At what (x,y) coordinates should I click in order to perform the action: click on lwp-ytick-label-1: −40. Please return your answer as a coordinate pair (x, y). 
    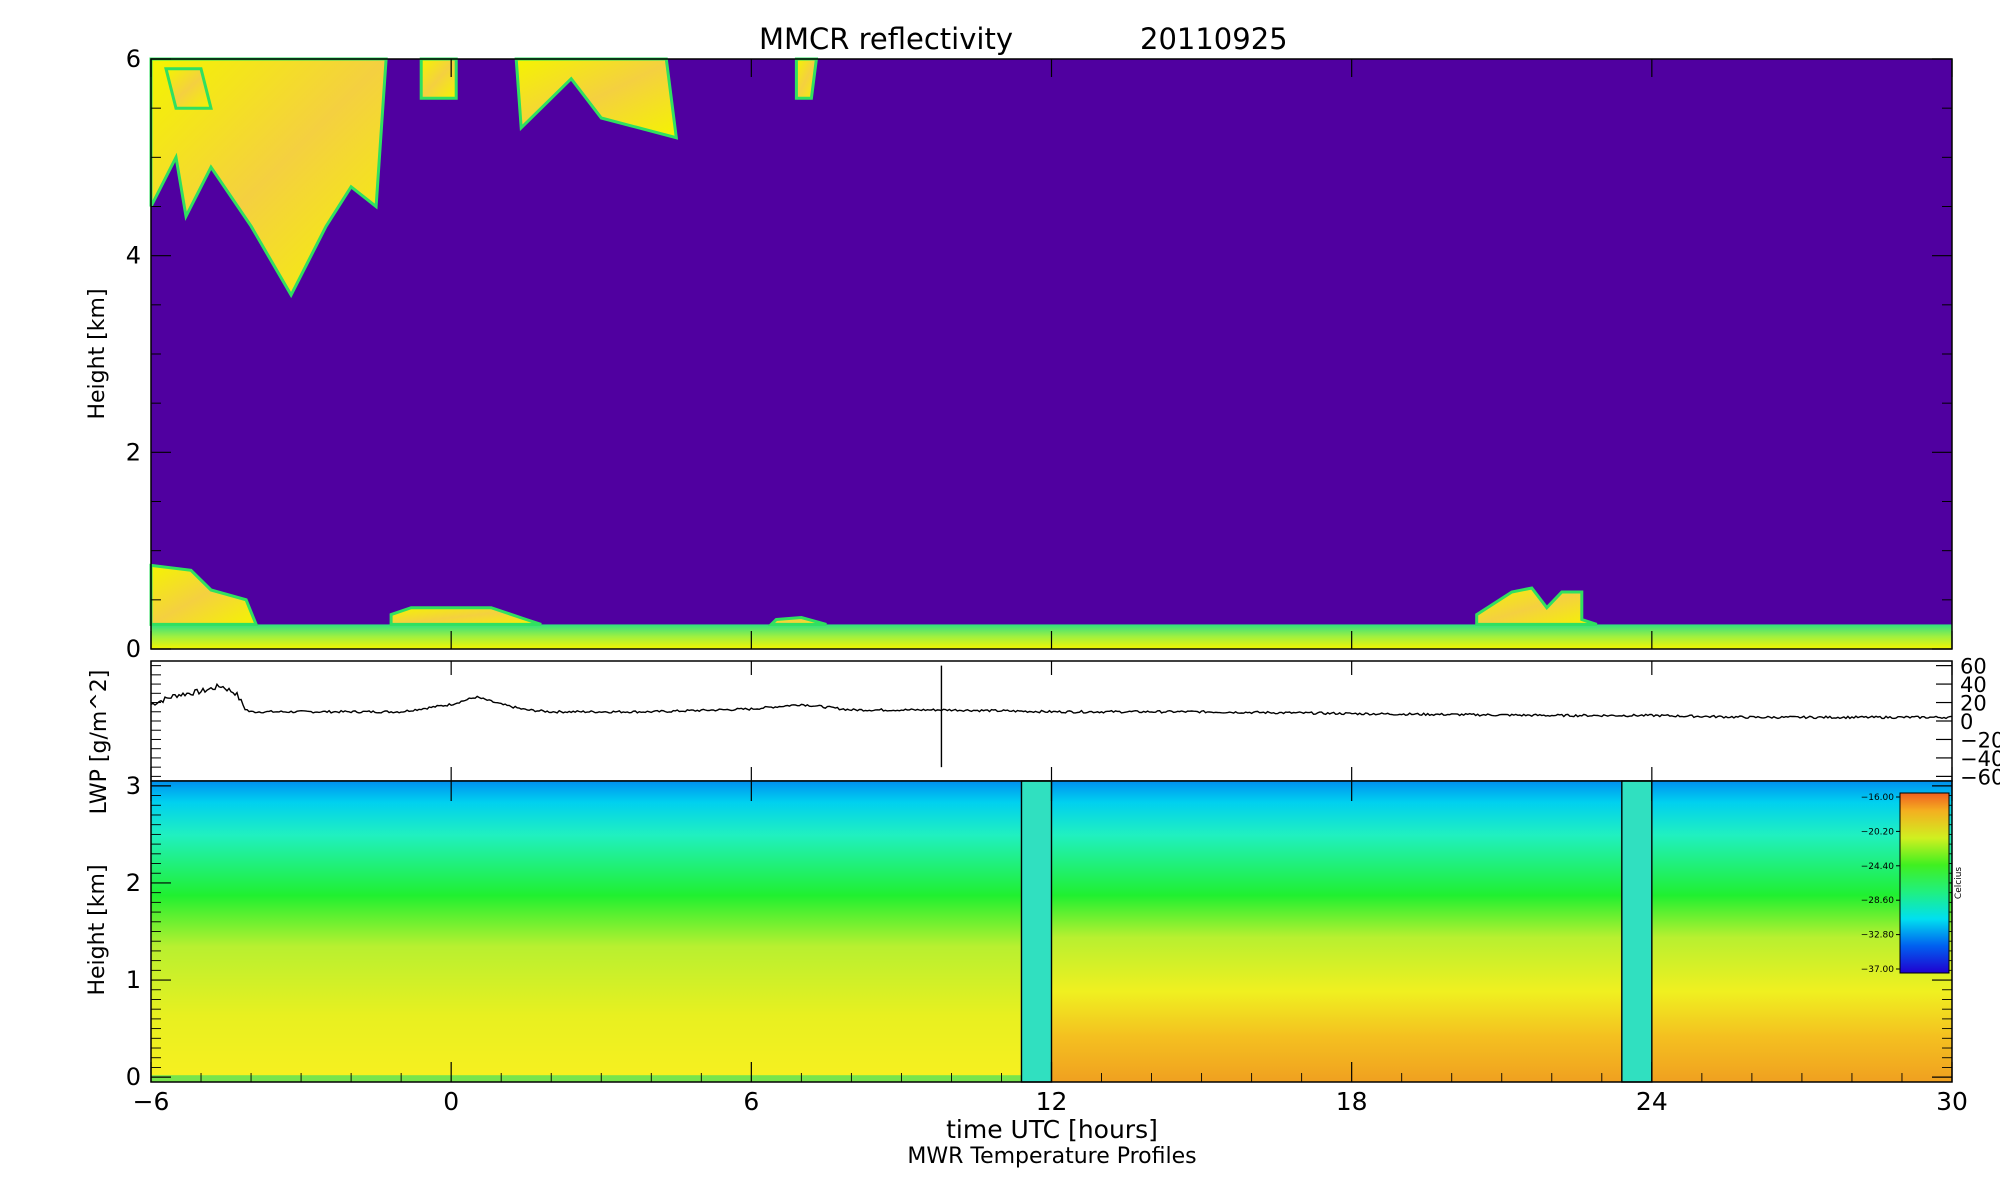
    Looking at the image, I should click on (1980, 759).